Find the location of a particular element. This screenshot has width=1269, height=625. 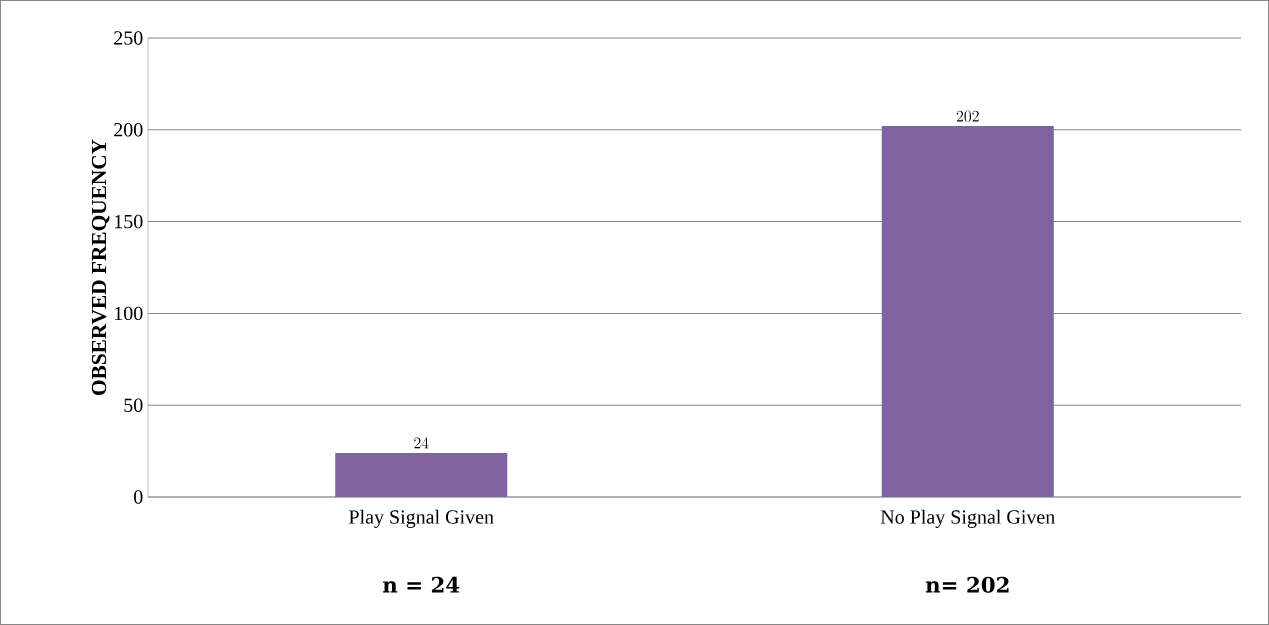

text: n= 202 is located at coordinates (967, 584).